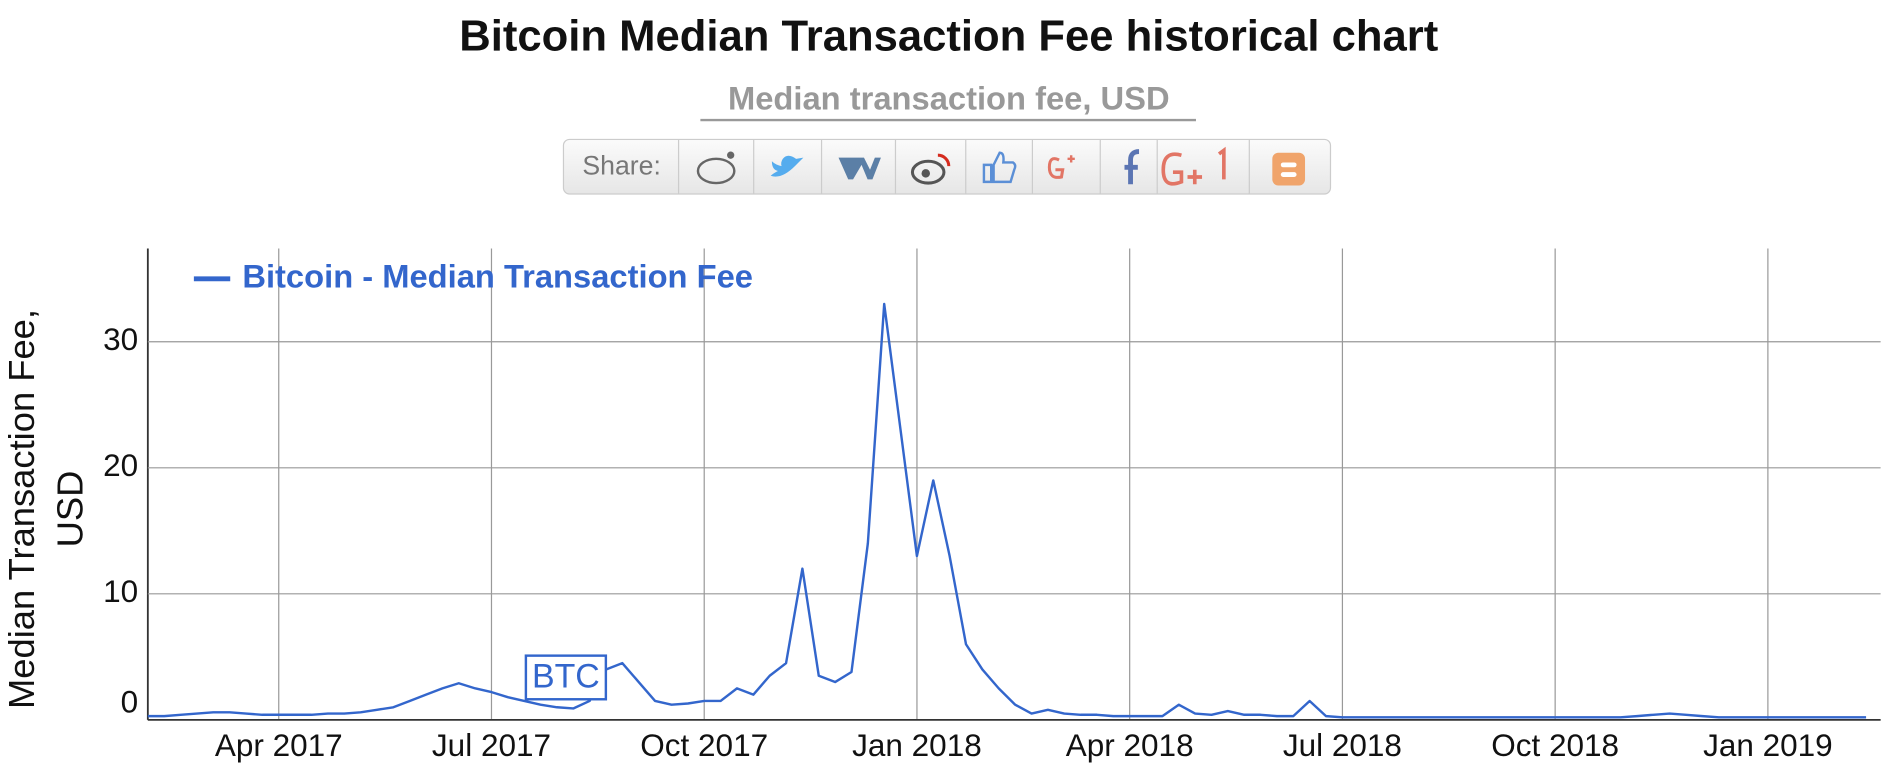 Image resolution: width=1900 pixels, height=766 pixels. Describe the element at coordinates (491, 745) in the screenshot. I see `x-tick-label: Jul 2017` at that location.